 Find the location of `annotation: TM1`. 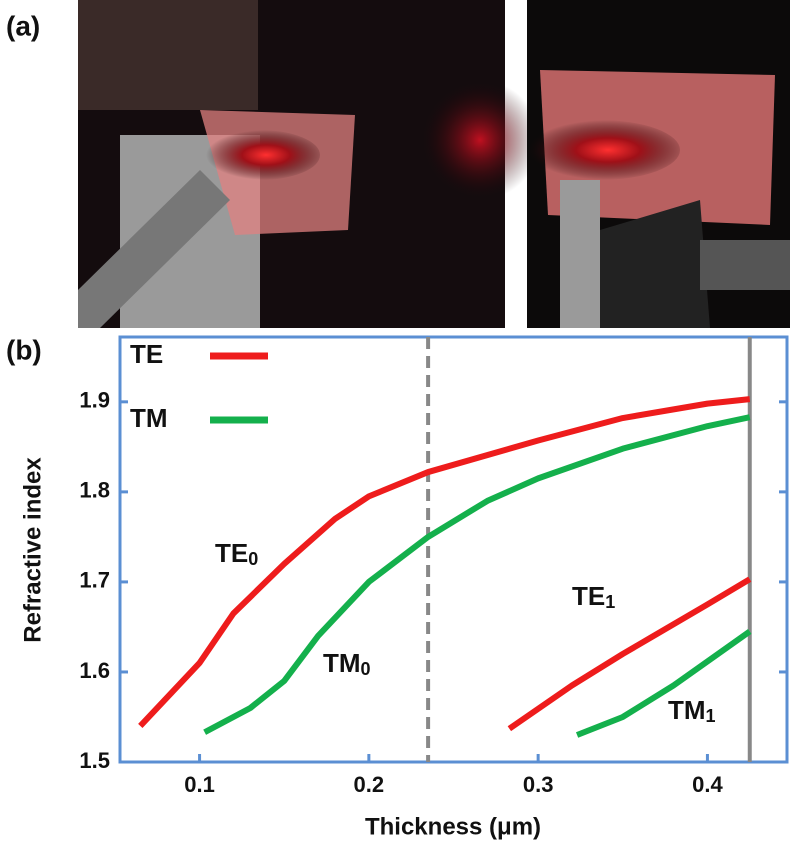

annotation: TM1 is located at coordinates (692, 710).